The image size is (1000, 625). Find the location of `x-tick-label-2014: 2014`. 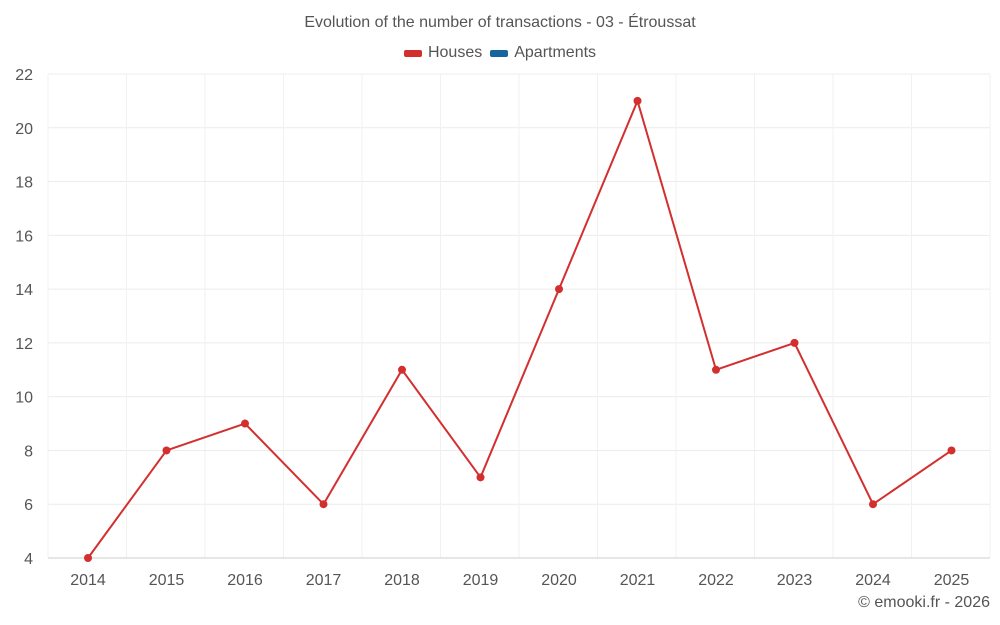

x-tick-label-2014: 2014 is located at coordinates (88, 580).